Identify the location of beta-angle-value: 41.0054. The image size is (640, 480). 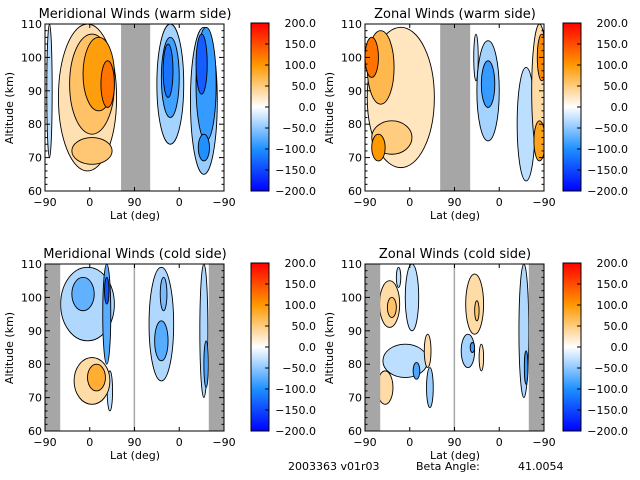
(541, 466).